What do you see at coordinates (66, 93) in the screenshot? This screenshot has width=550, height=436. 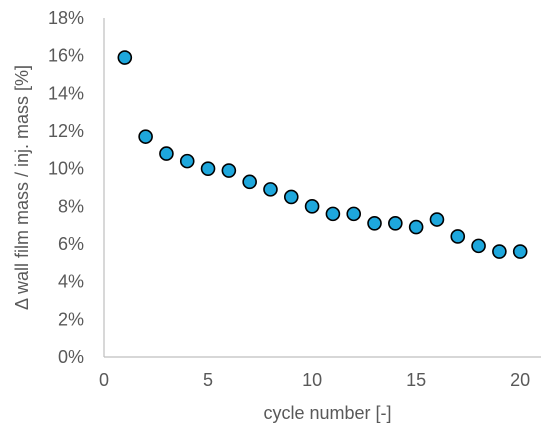 I see `y-tick-label: 14%` at bounding box center [66, 93].